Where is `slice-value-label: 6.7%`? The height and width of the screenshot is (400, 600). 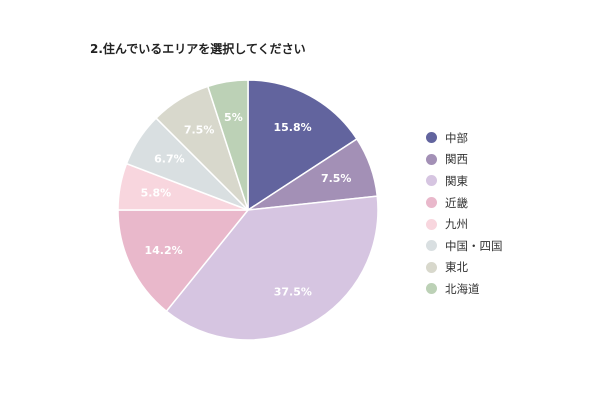 slice-value-label: 6.7% is located at coordinates (169, 159).